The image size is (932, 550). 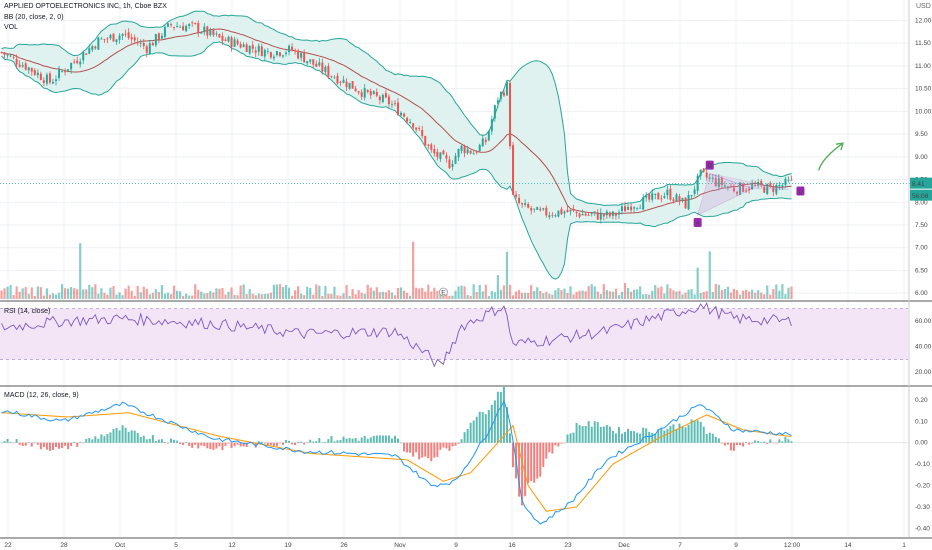 I want to click on rsi-tick-label: 60.00, so click(x=923, y=321).